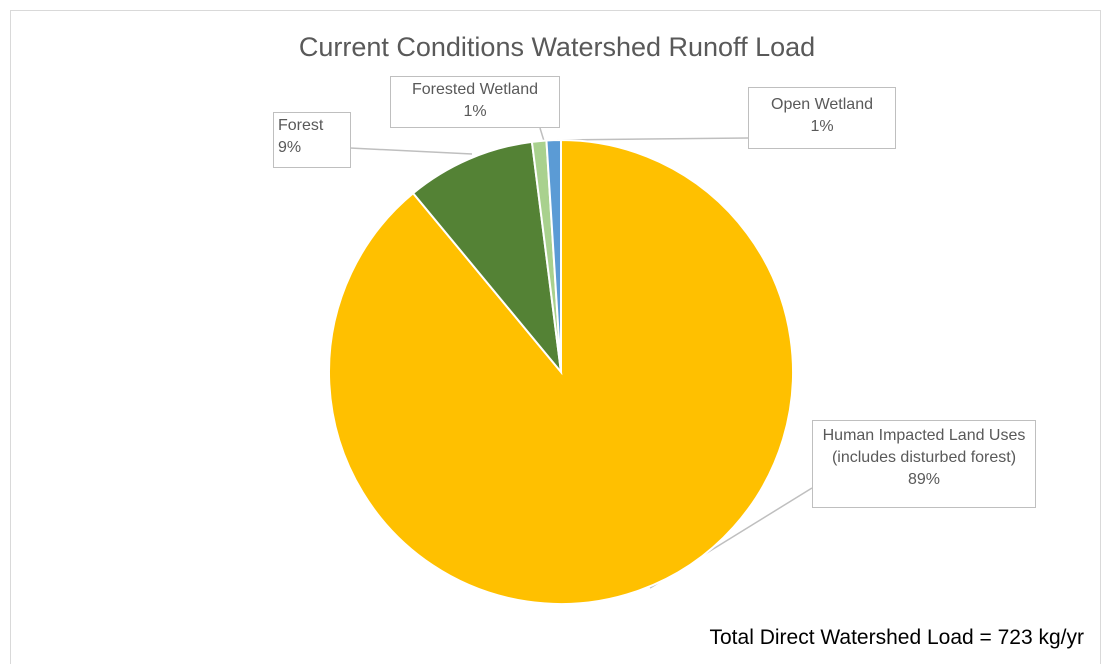 This screenshot has width=1102, height=664. What do you see at coordinates (290, 147) in the screenshot?
I see `value-label: 9%` at bounding box center [290, 147].